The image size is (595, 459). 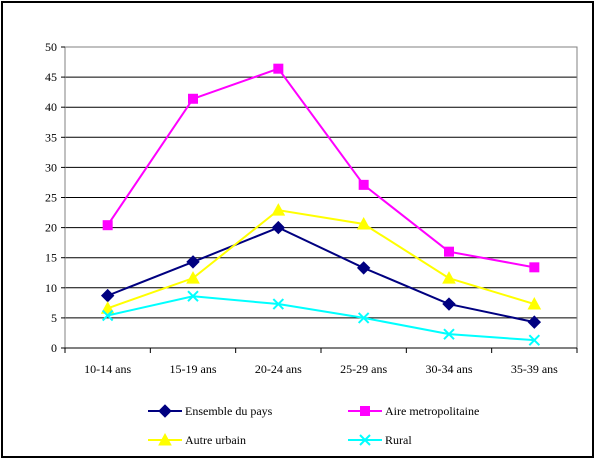 I want to click on y-tick-label: 20, so click(x=51, y=228).